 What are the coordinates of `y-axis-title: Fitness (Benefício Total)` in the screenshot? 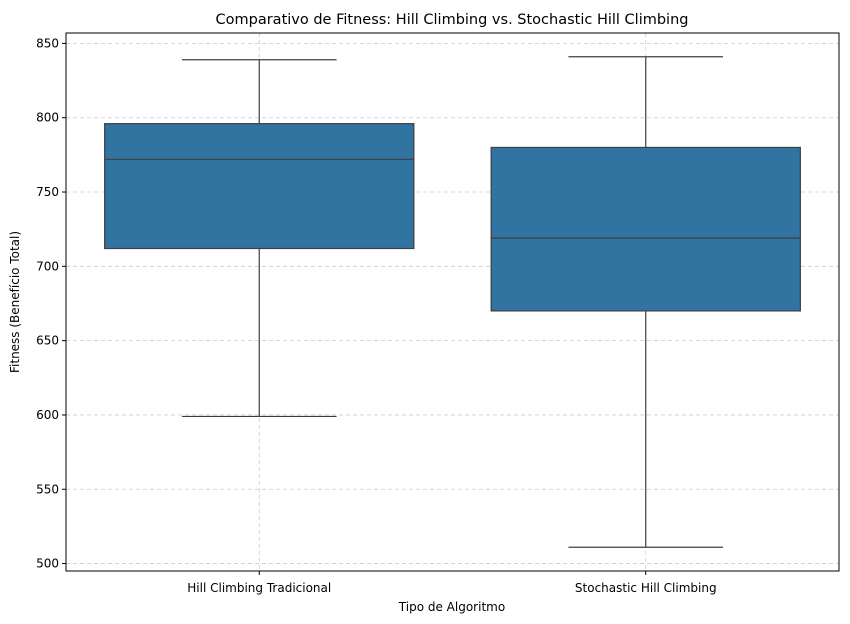 It's located at (15, 302).